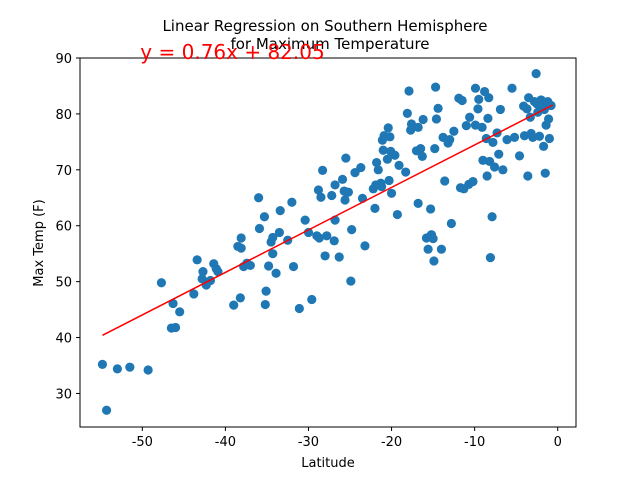  What do you see at coordinates (63, 394) in the screenshot?
I see `y-tick-label: 30` at bounding box center [63, 394].